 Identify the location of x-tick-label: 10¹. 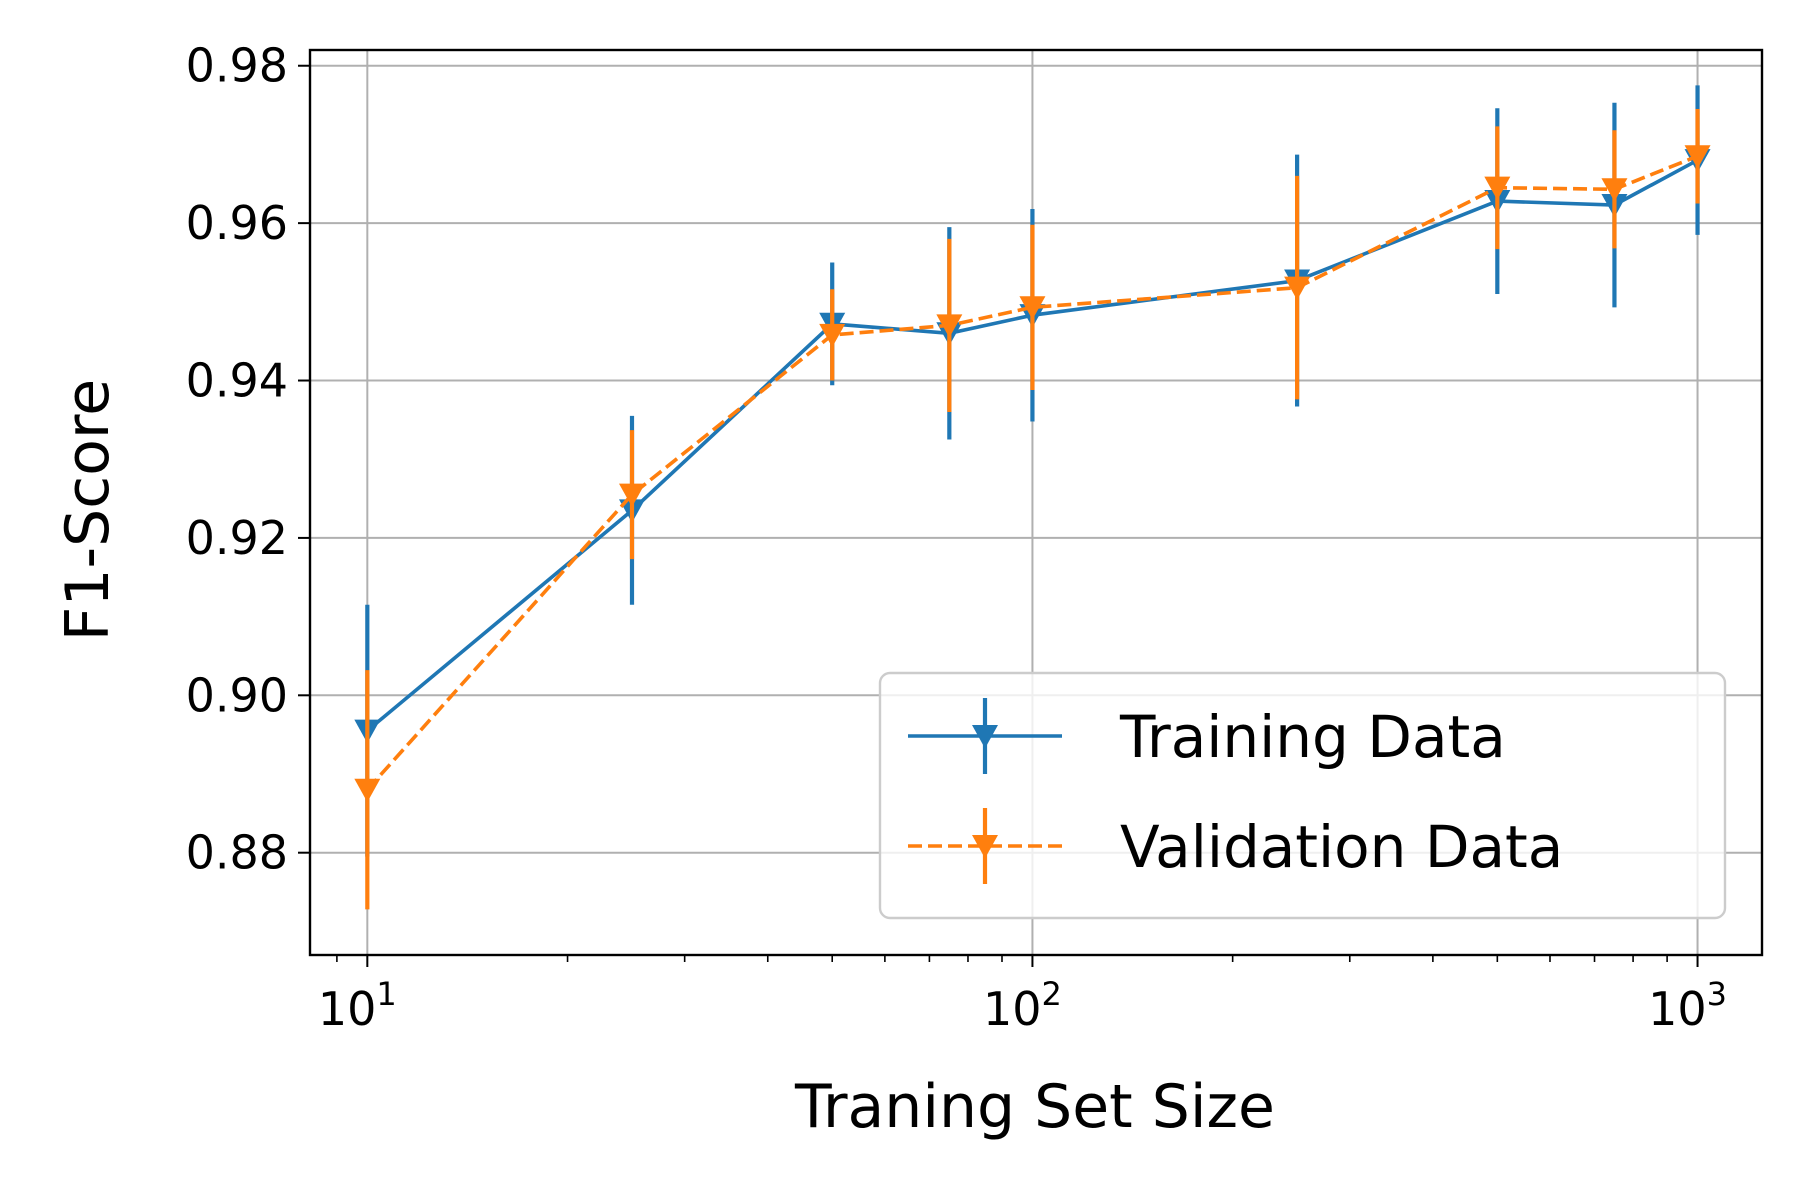
(357, 1005).